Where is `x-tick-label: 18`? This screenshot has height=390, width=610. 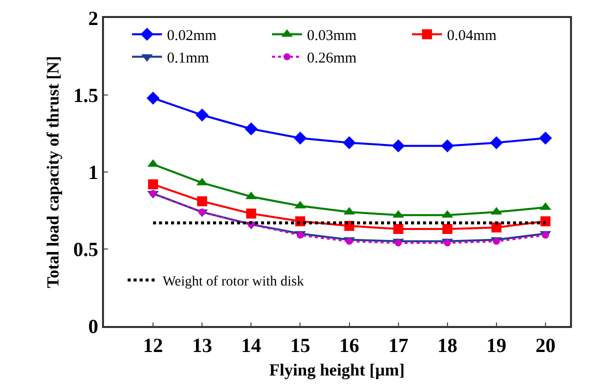
x-tick-label: 18 is located at coordinates (447, 345).